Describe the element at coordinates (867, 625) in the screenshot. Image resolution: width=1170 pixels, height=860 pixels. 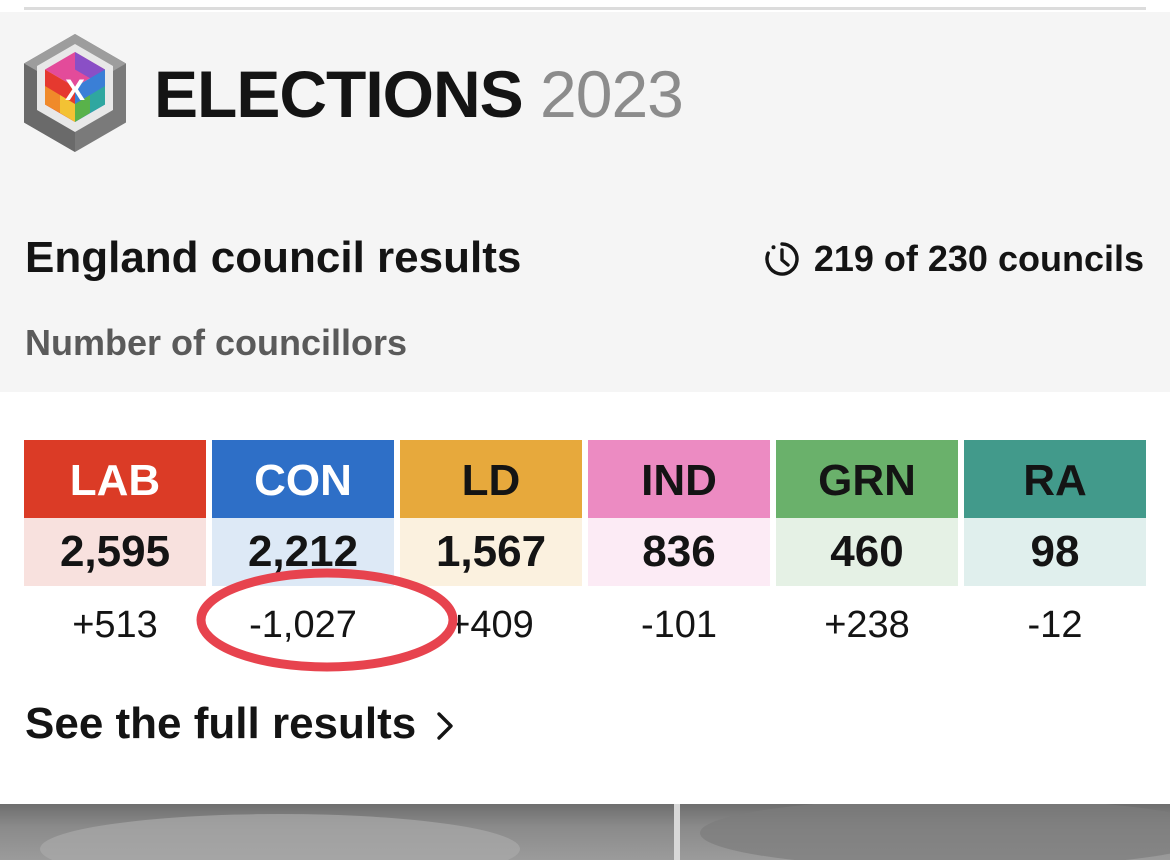
I see `party-seat-change: +238` at that location.